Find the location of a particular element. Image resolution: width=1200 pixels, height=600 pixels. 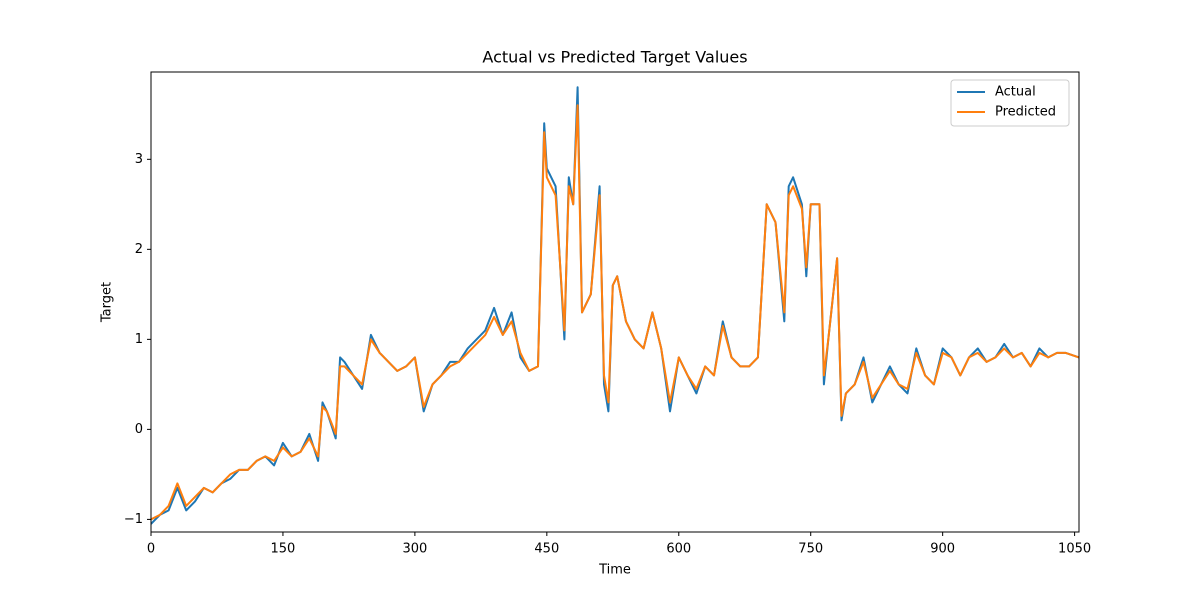

x-tick-label: 900 is located at coordinates (942, 549).